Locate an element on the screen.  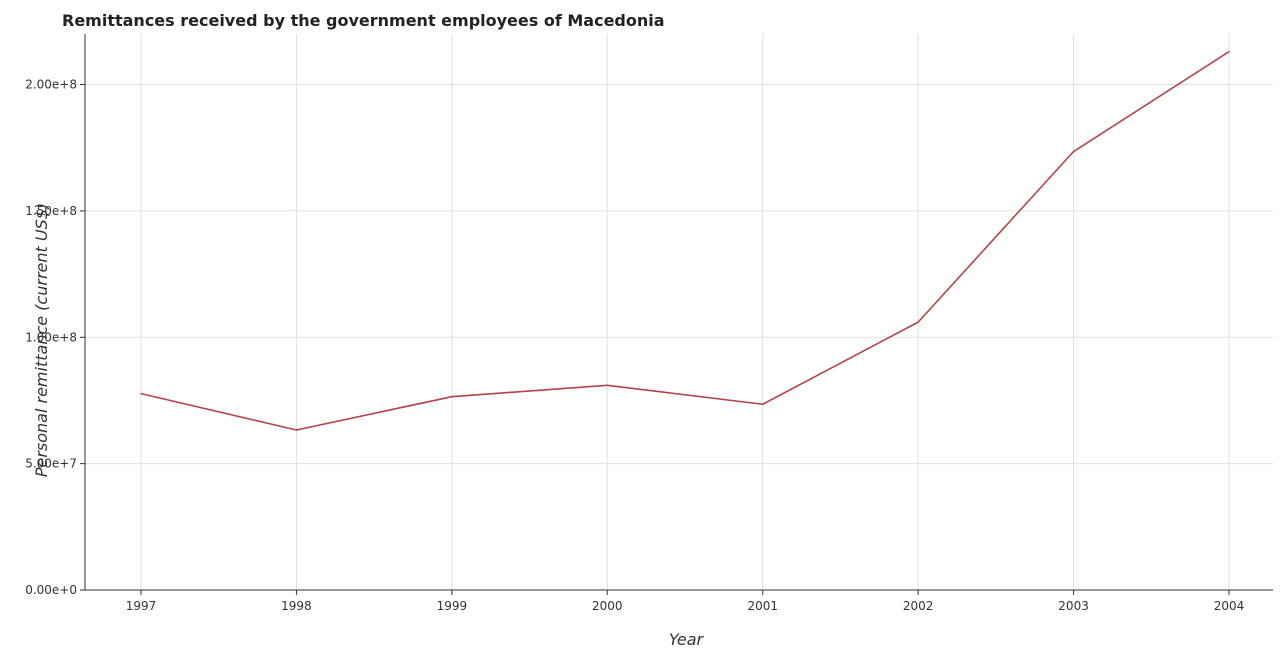
x-axis-label: Year is located at coordinates (687, 639).